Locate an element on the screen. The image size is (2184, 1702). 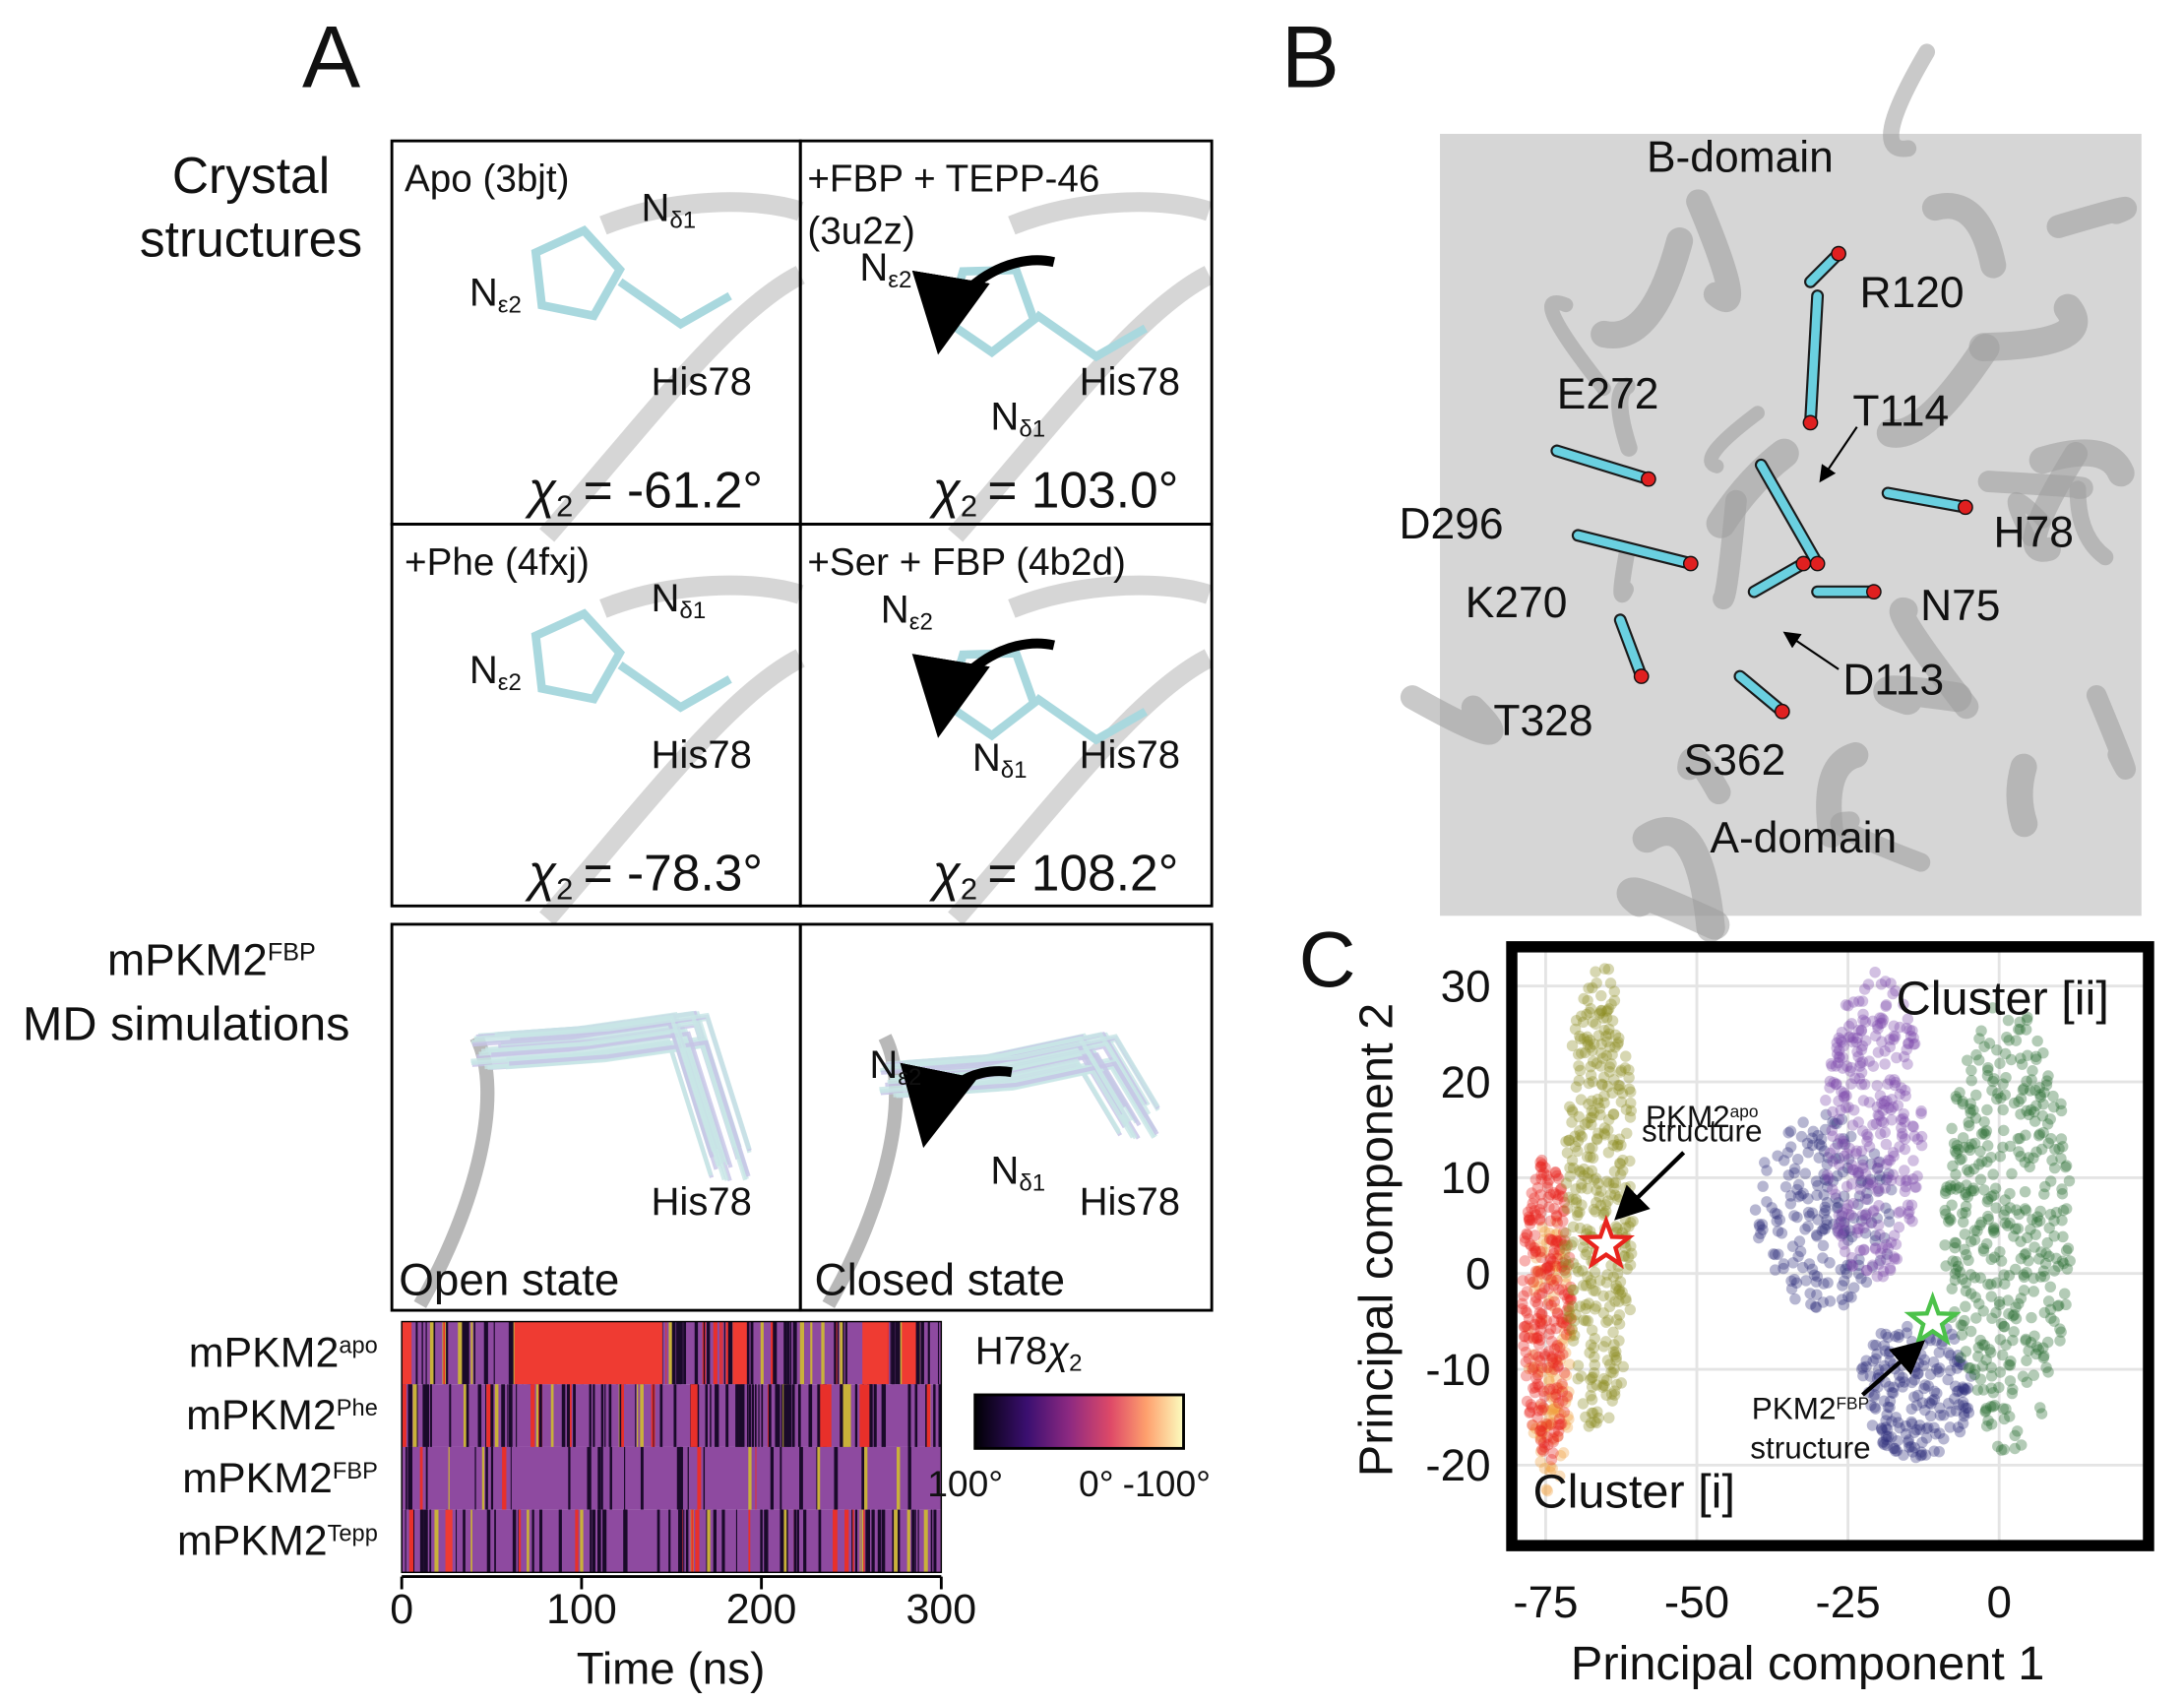
text-part: χ is located at coordinates (1057, 1350).